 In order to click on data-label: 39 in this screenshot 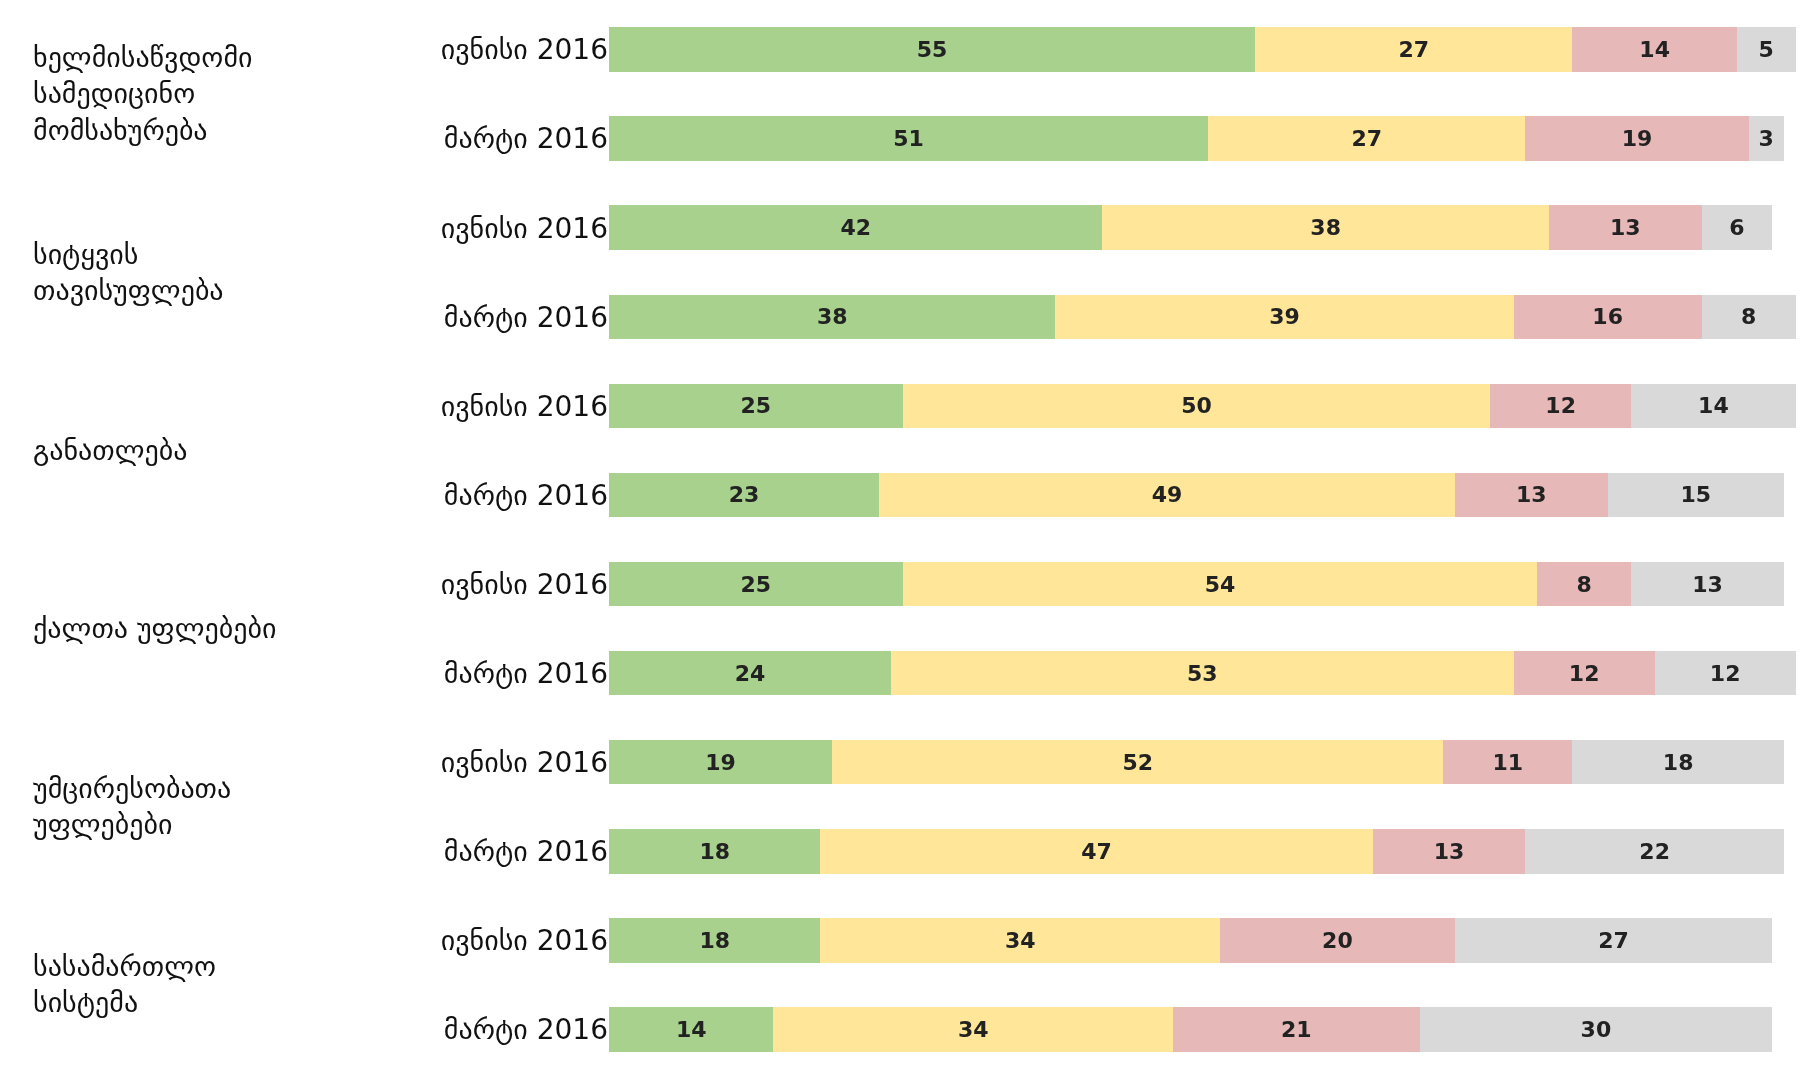, I will do `click(1284, 317)`.